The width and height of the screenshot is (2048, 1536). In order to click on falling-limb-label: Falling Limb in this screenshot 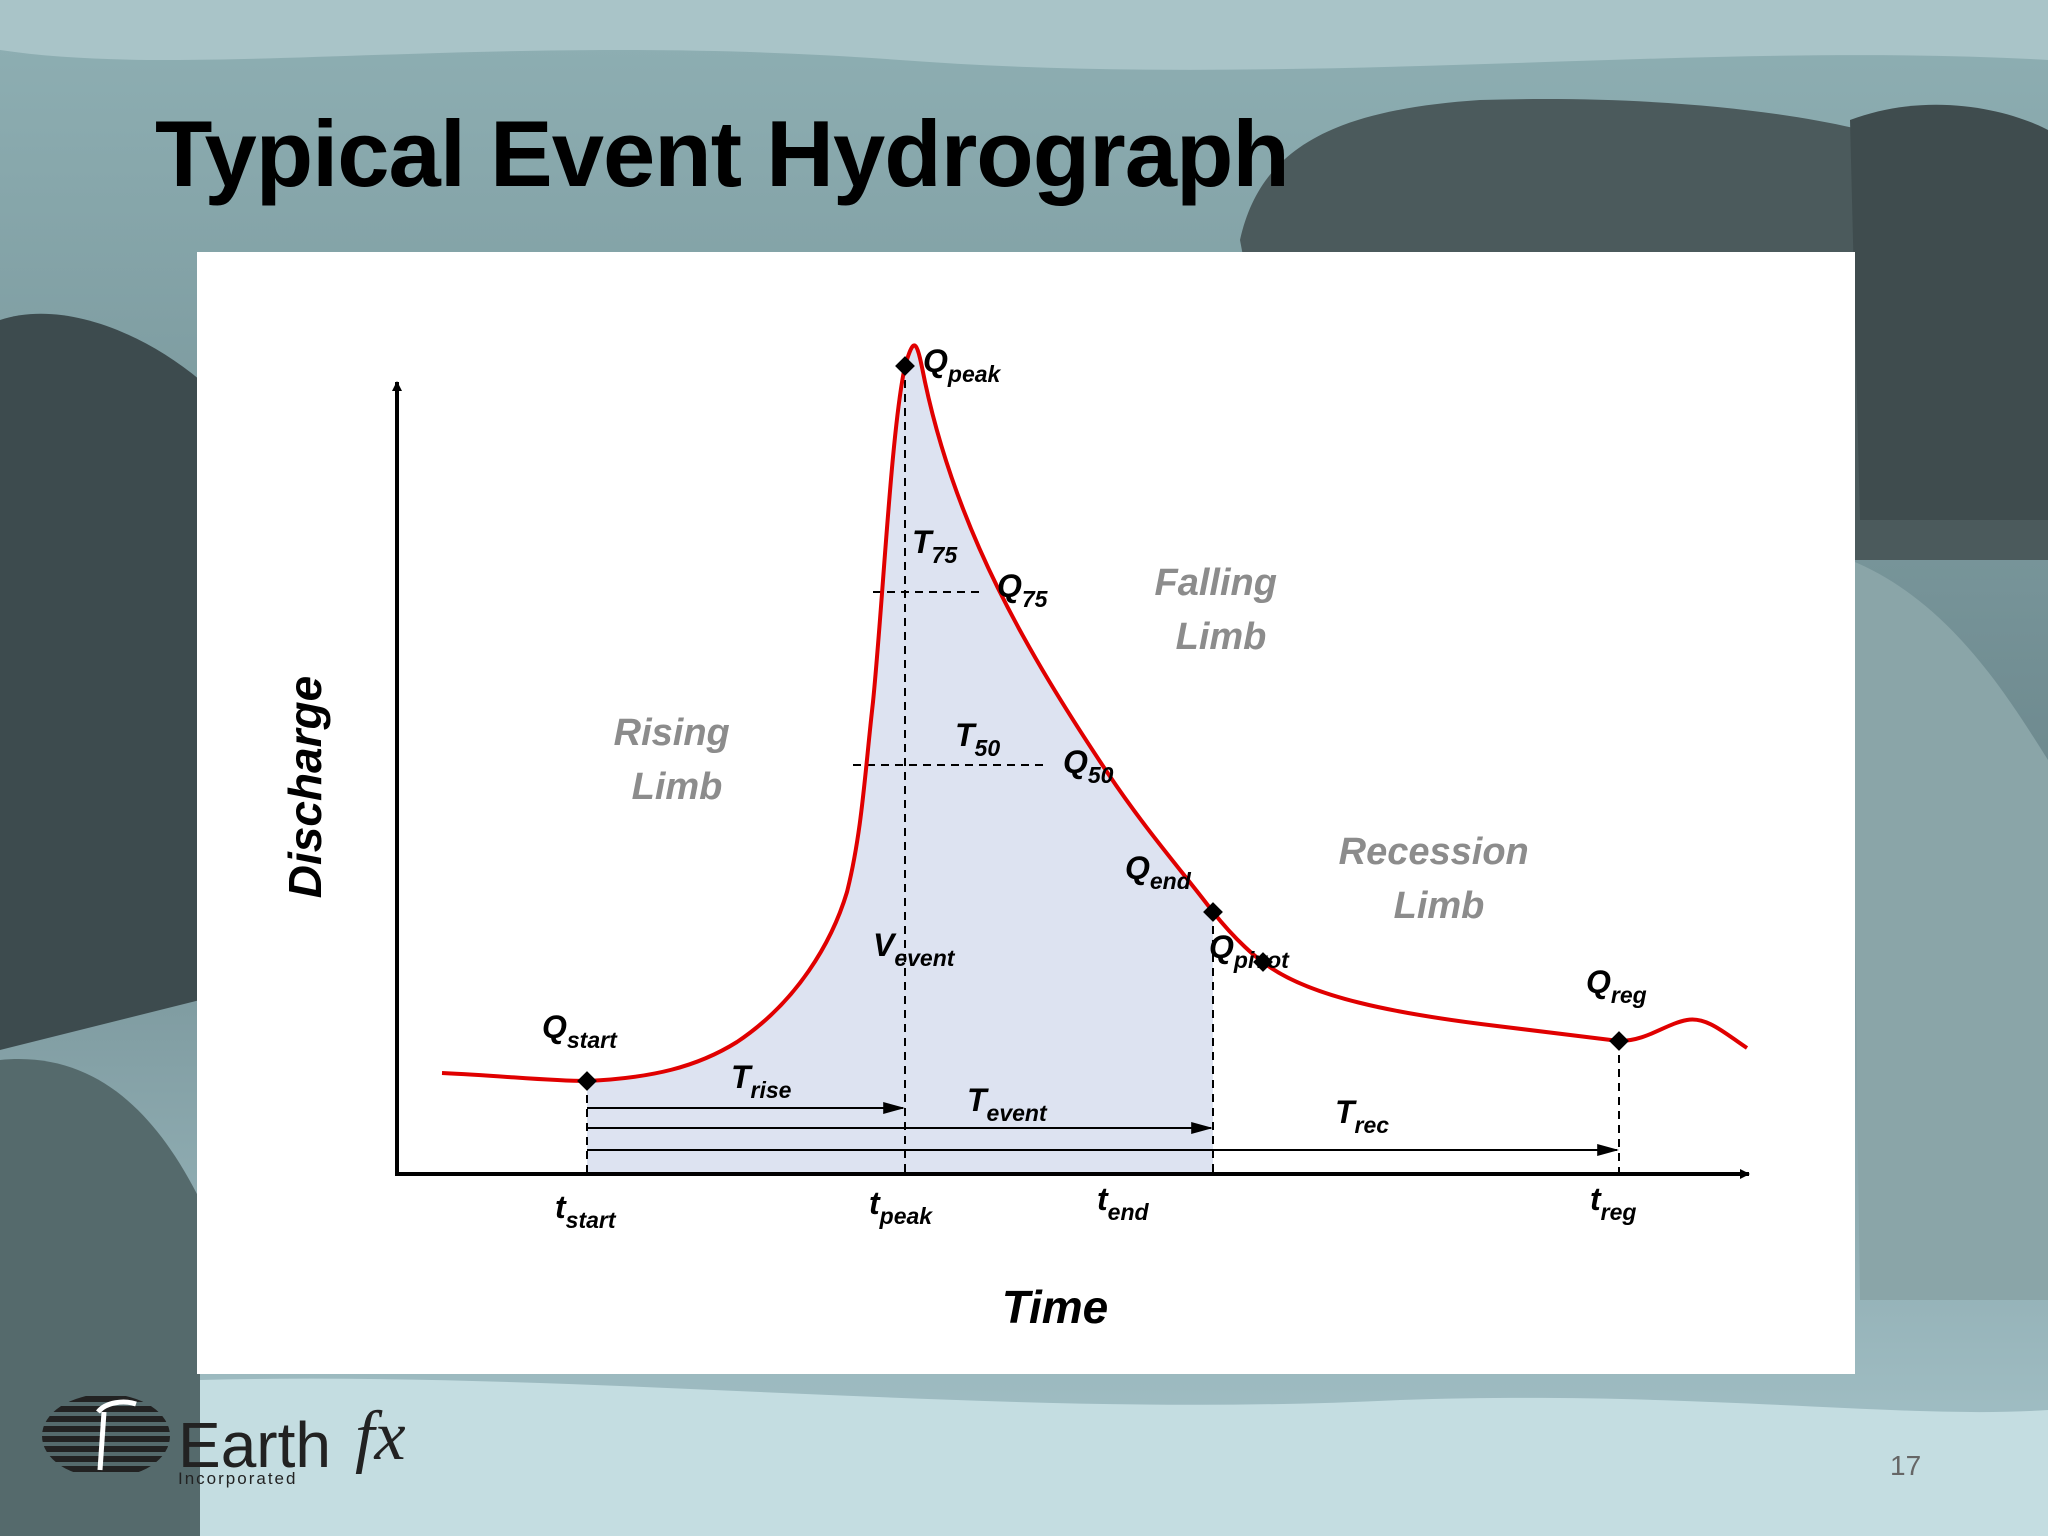, I will do `click(1220, 610)`.